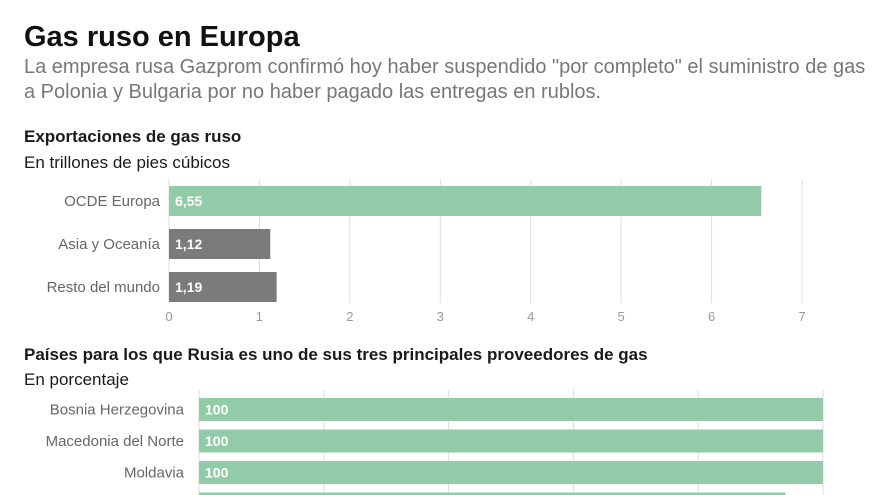 The width and height of the screenshot is (880, 495). What do you see at coordinates (217, 473) in the screenshot?
I see `value-label-moldavia: 100` at bounding box center [217, 473].